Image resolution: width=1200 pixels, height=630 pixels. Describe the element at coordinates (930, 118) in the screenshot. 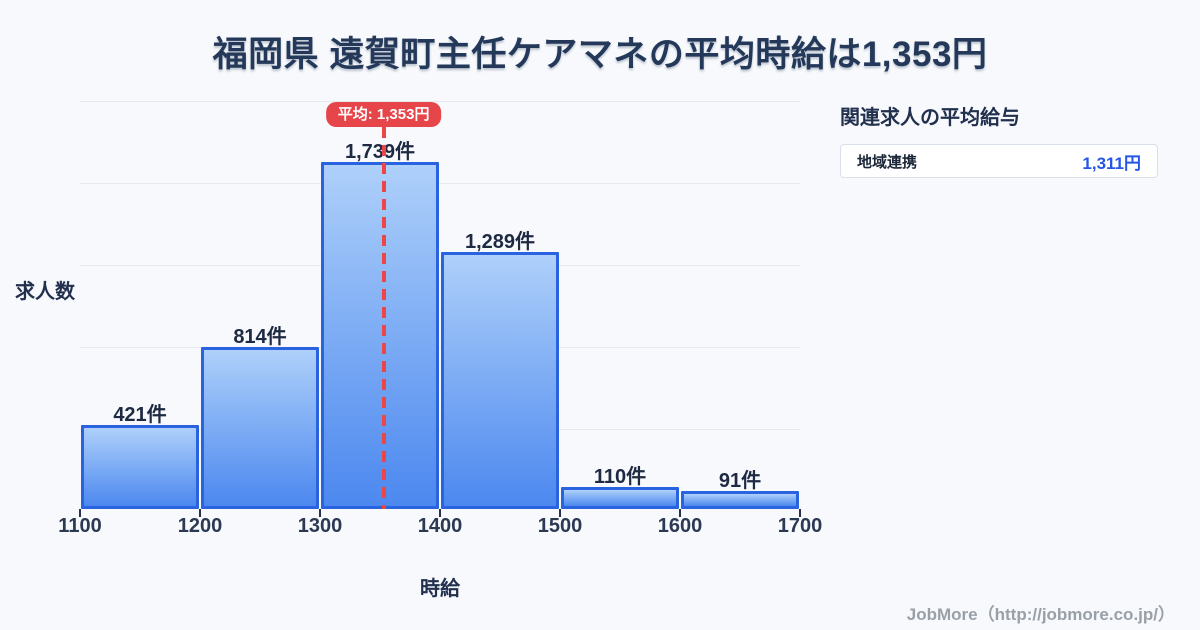

I see `related-jobs-heading: 関連求人の平均給与` at that location.